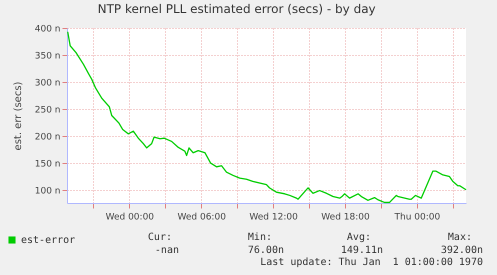 The image size is (497, 275). What do you see at coordinates (461, 250) in the screenshot?
I see `text: 392.00n` at bounding box center [461, 250].